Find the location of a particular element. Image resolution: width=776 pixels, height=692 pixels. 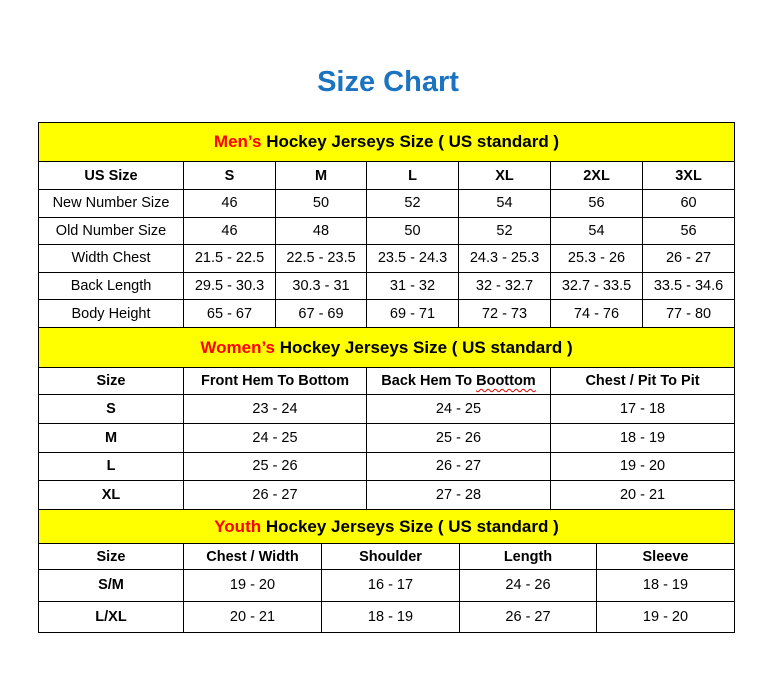

header-cell: Front Hem To Bottom is located at coordinates (275, 381).